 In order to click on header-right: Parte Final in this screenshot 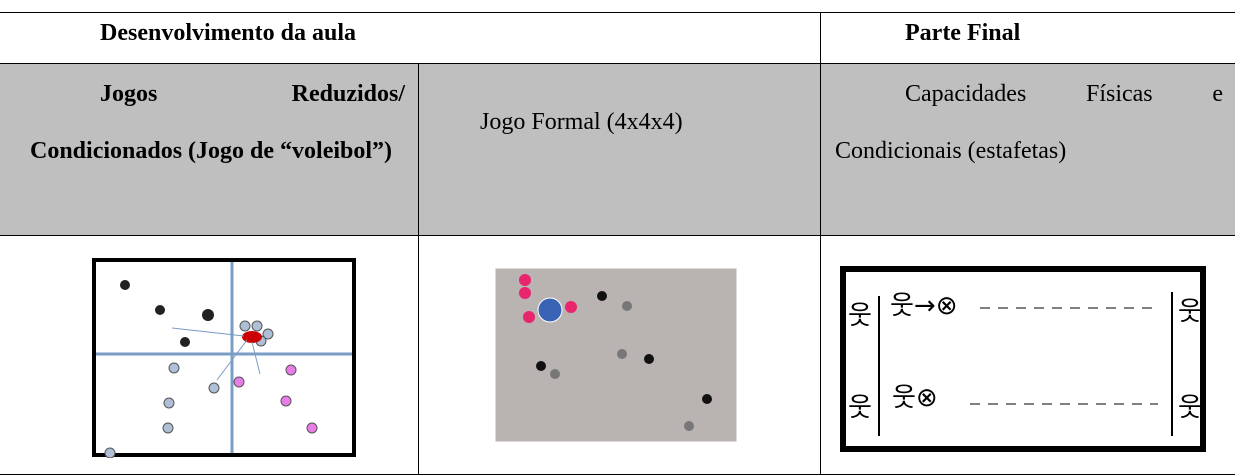, I will do `click(963, 33)`.